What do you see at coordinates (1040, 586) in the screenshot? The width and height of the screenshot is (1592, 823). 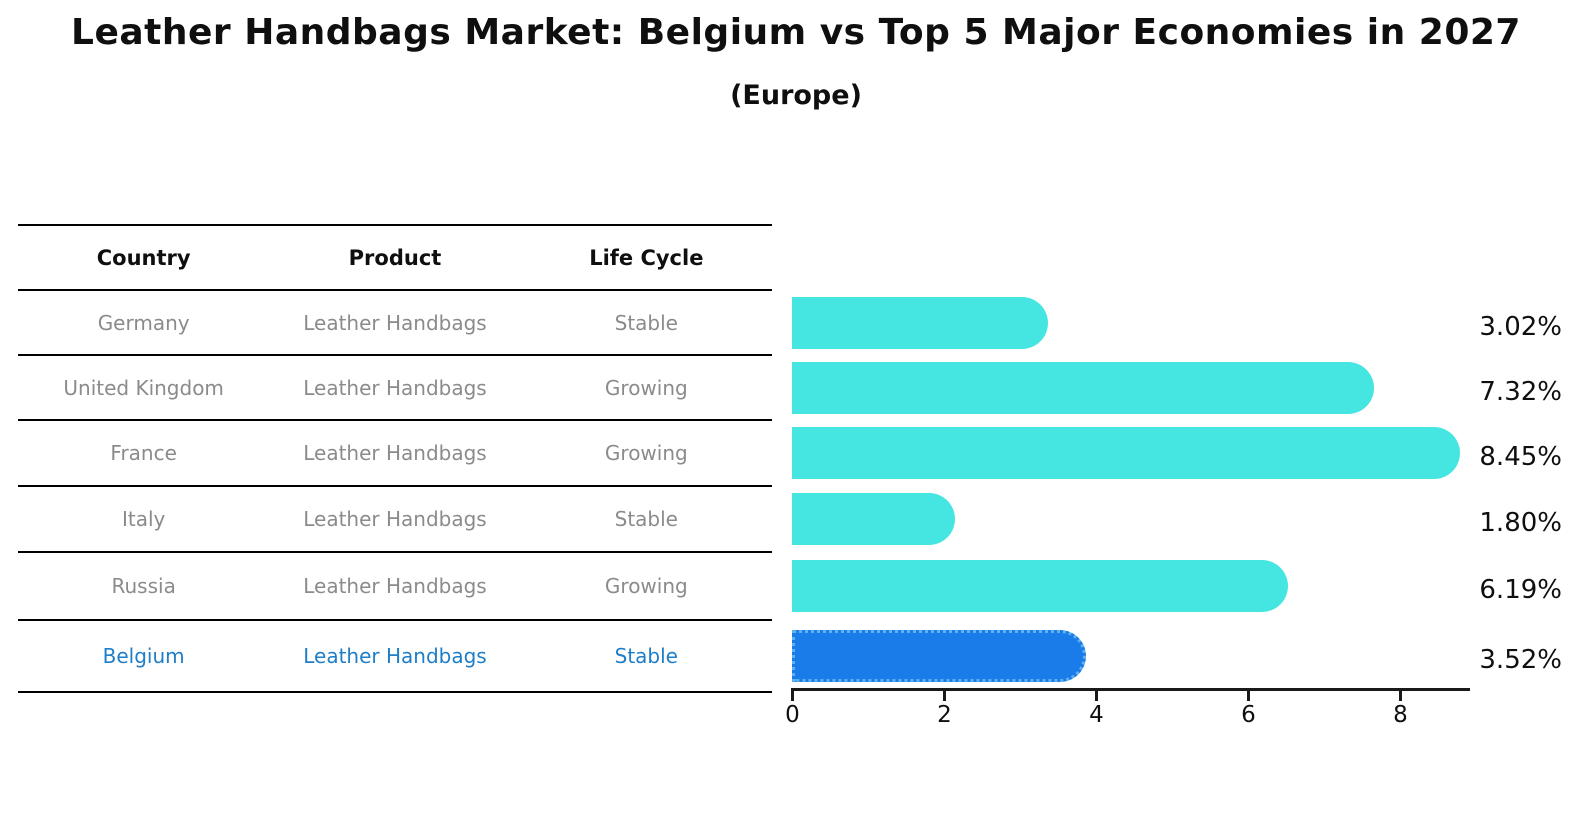 I see `bar-russia` at bounding box center [1040, 586].